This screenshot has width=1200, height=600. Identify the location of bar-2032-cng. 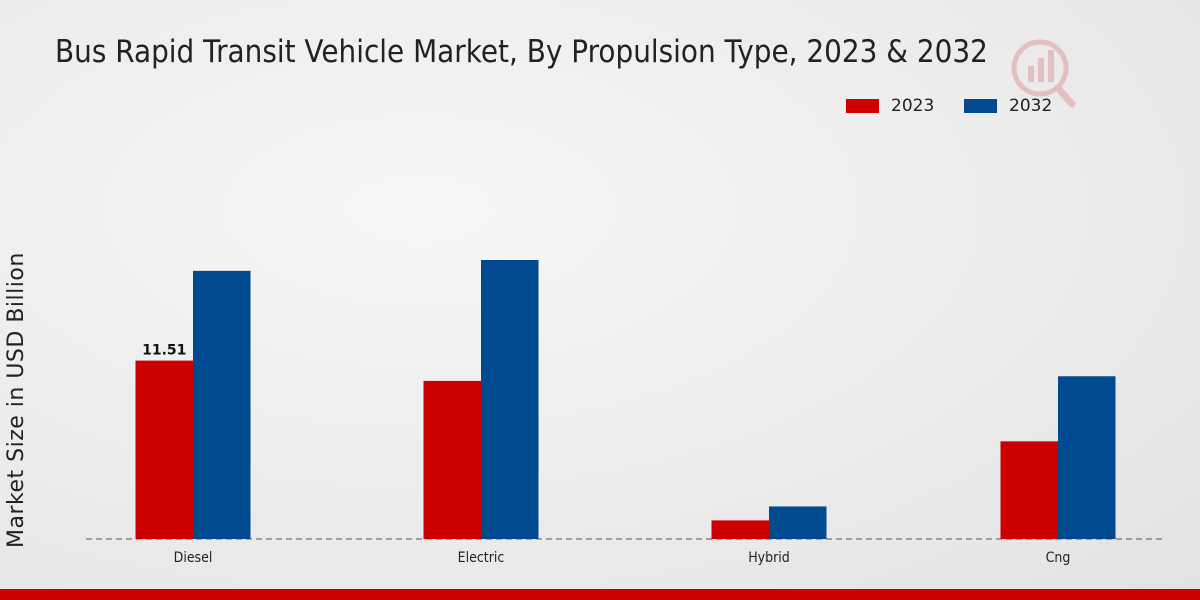
(1087, 457).